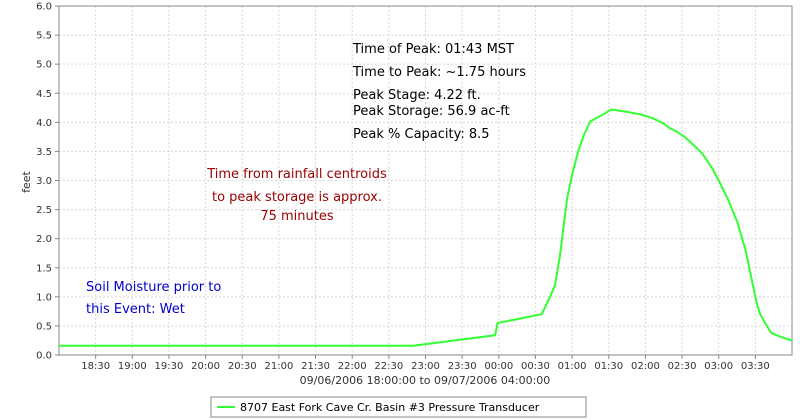 This screenshot has height=420, width=800. What do you see at coordinates (95, 366) in the screenshot?
I see `x-tick-label: 18:30` at bounding box center [95, 366].